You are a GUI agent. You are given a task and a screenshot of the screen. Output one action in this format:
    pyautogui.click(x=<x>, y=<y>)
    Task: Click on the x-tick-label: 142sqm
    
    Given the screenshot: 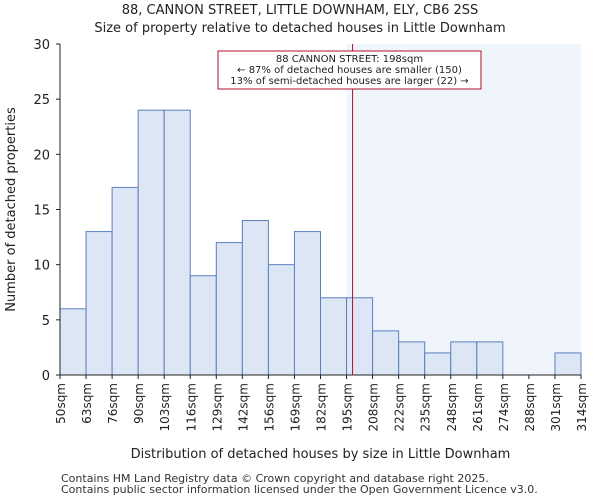 What is the action you would take?
    pyautogui.click(x=243, y=407)
    